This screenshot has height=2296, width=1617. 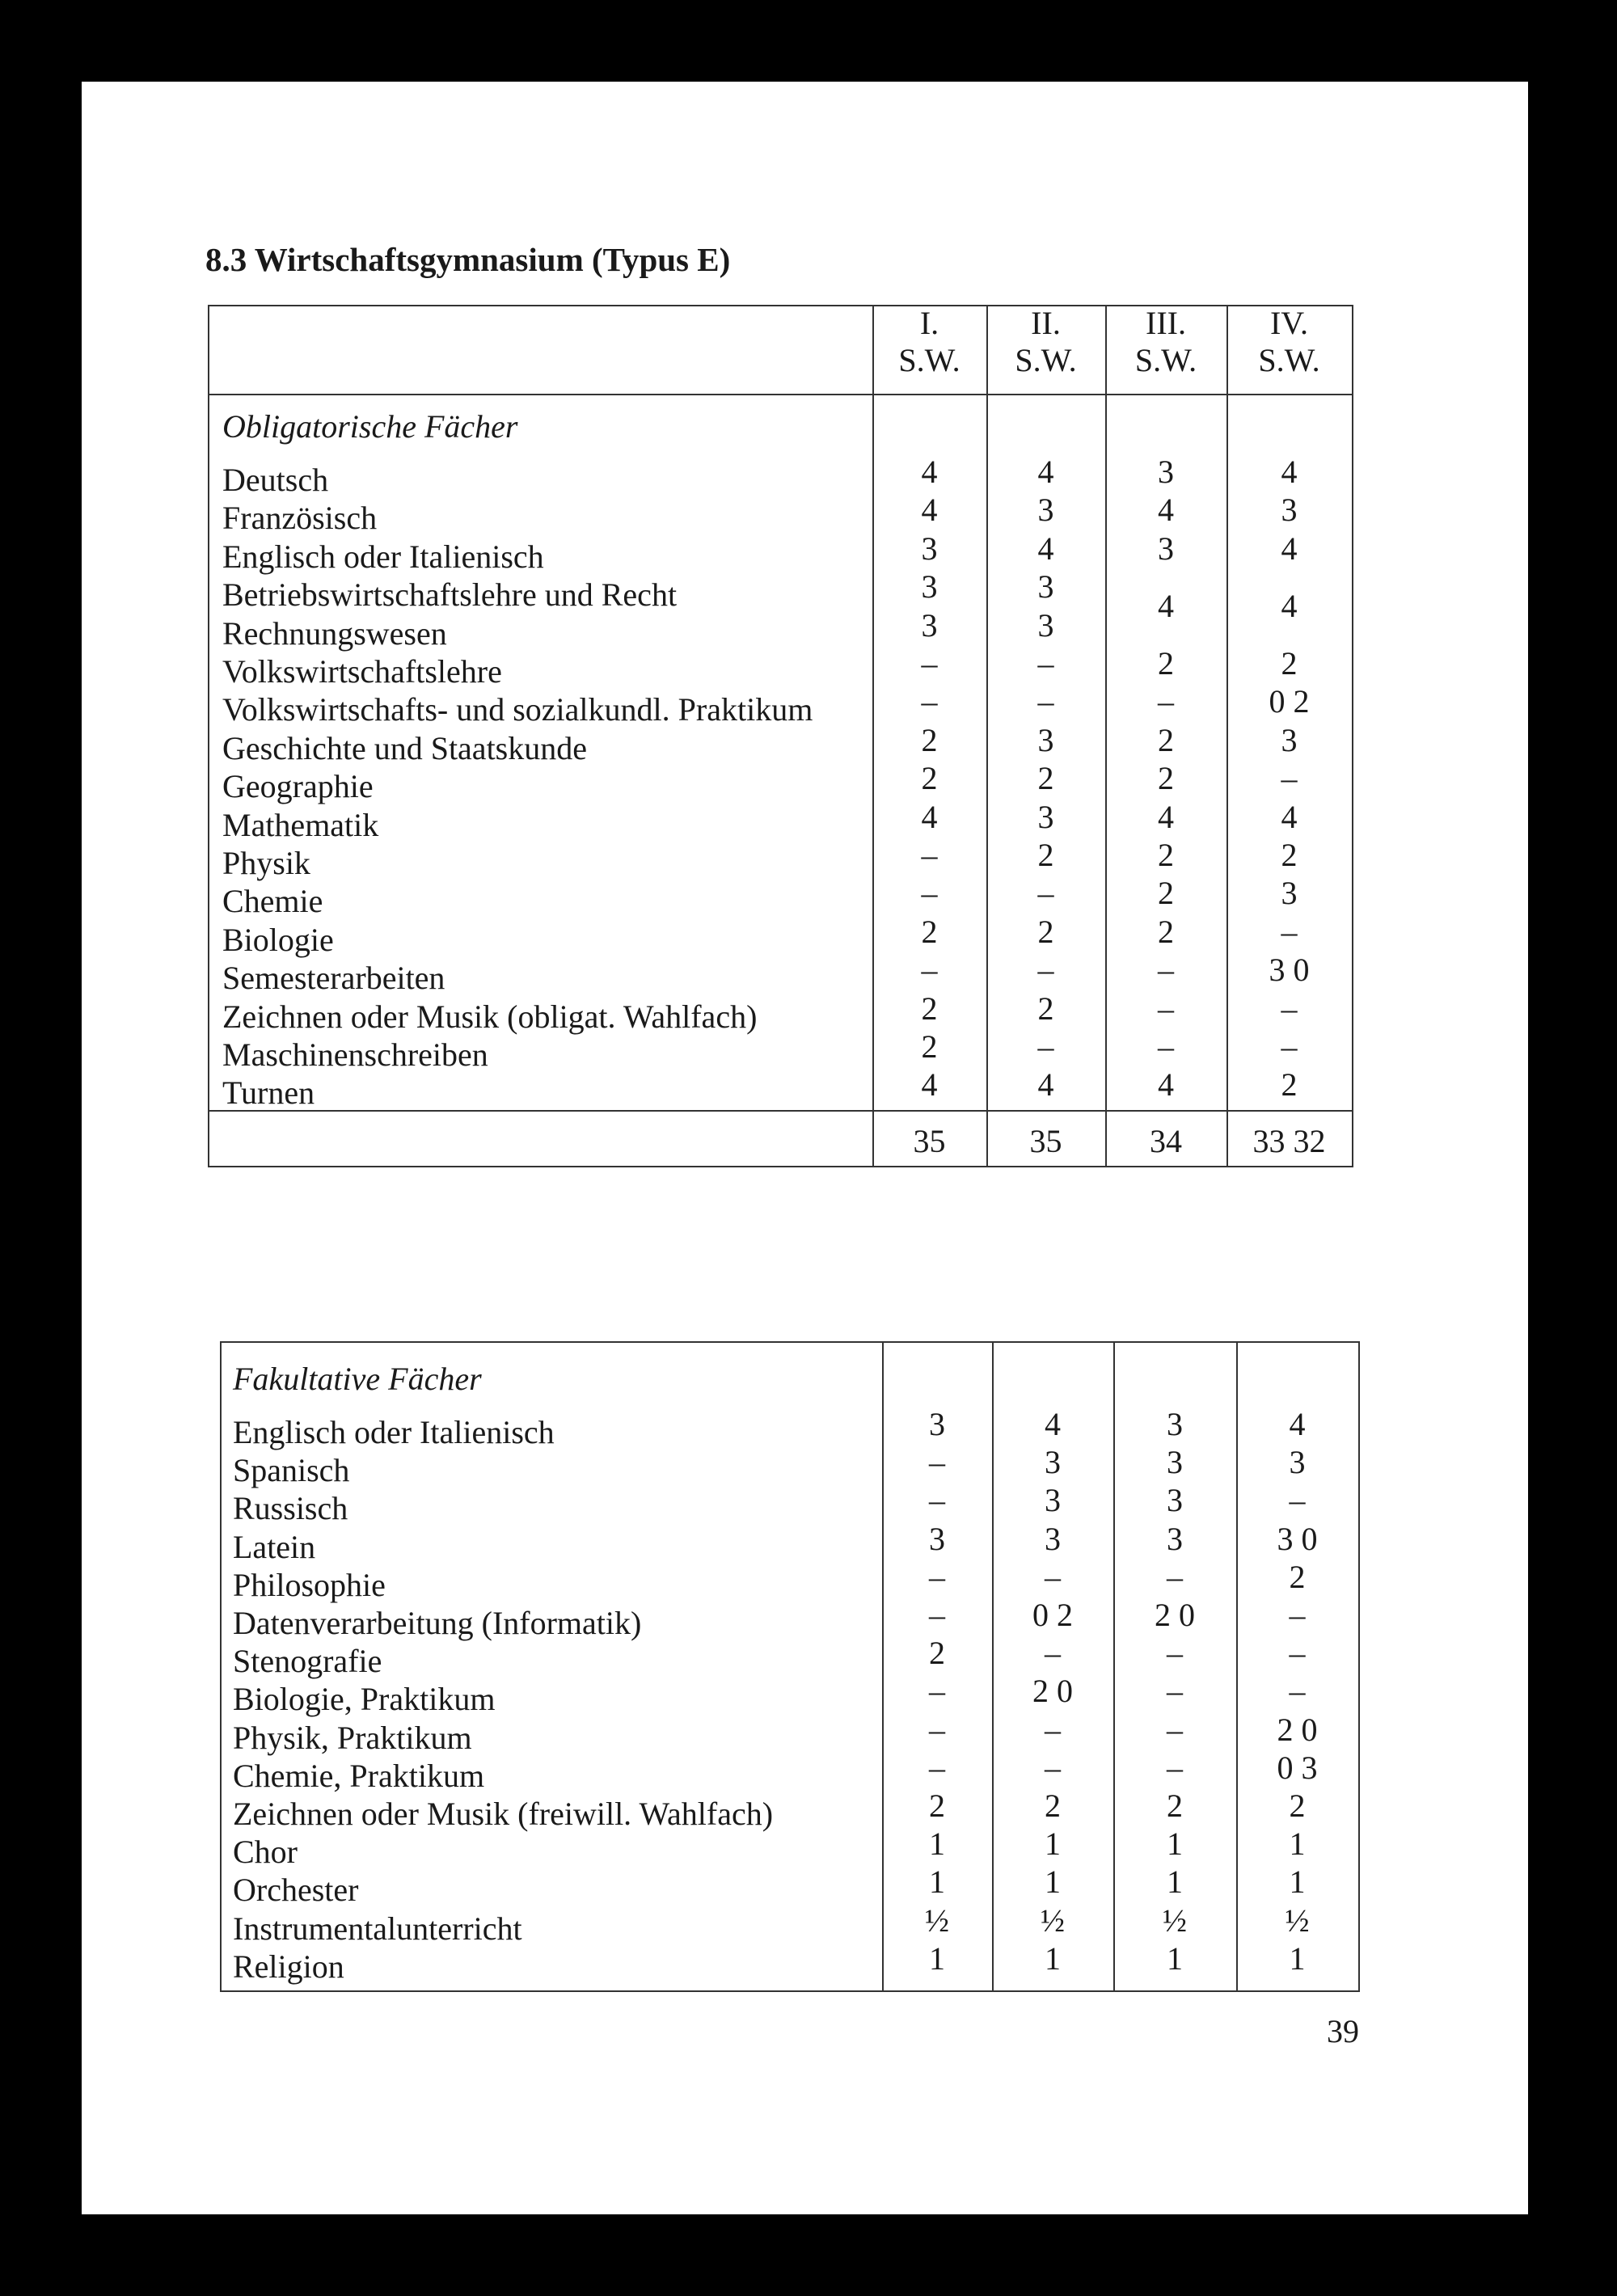 I want to click on subject-name: Geschichte und Staatskunde, so click(x=404, y=748).